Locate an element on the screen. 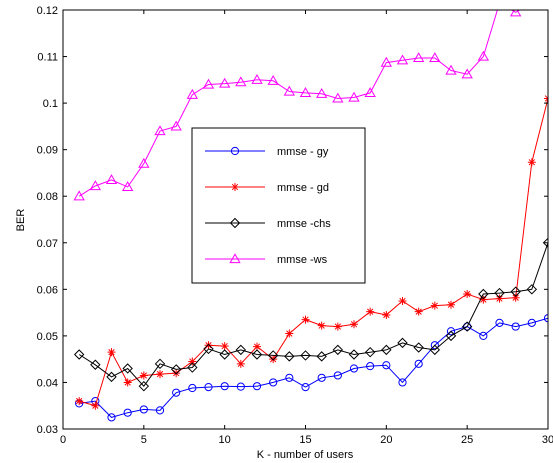 The image size is (553, 463). y-tick-label: 0.08 is located at coordinates (47, 197).